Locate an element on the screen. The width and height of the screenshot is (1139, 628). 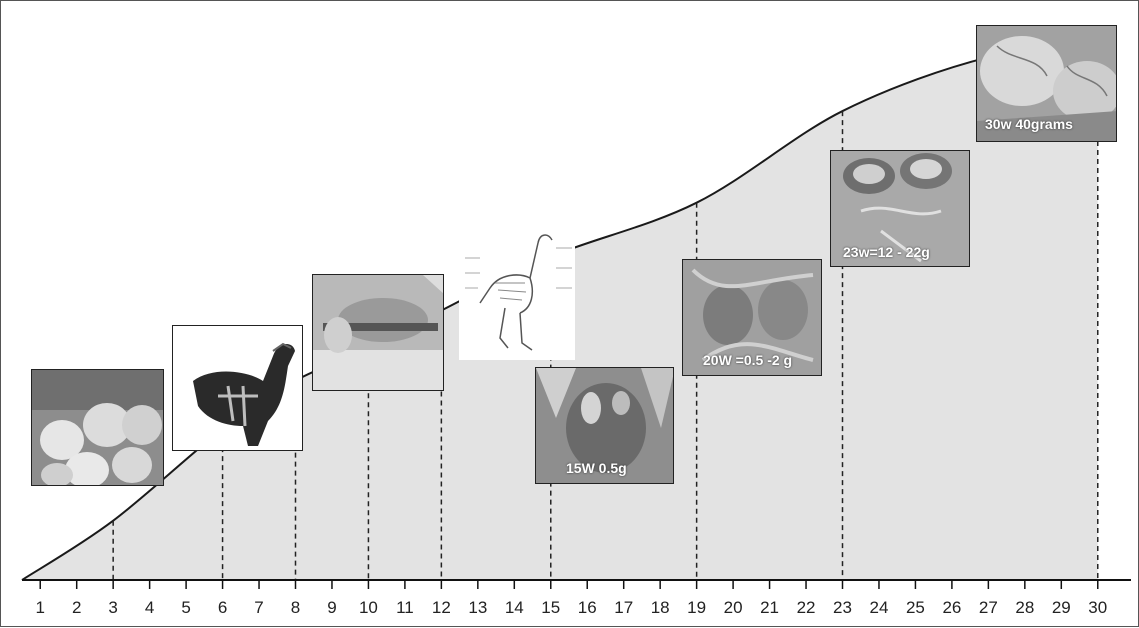
testes-photo-20w: 20W =0.5 -2 g is located at coordinates (752, 317).